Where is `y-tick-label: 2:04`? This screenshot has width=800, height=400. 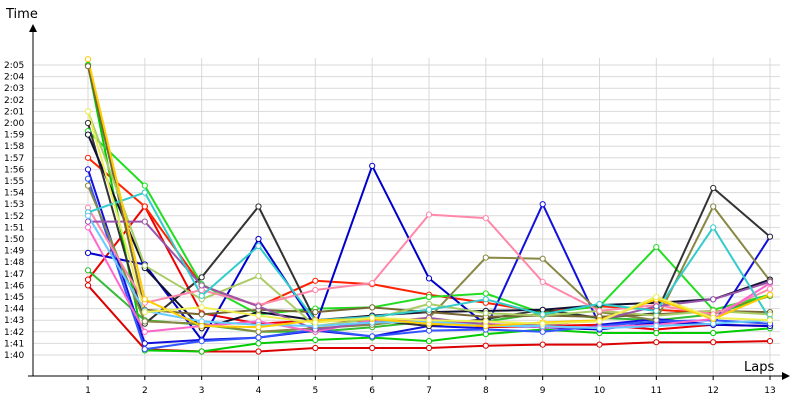 y-tick-label: 2:04 is located at coordinates (14, 78).